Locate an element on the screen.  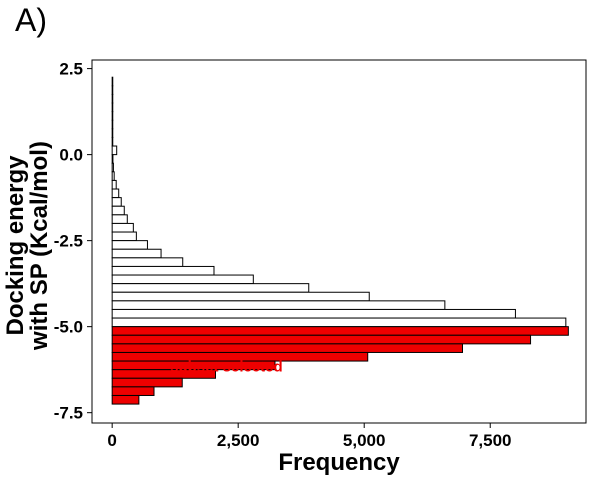
y-tick-label: 0.0 is located at coordinates (71, 155).